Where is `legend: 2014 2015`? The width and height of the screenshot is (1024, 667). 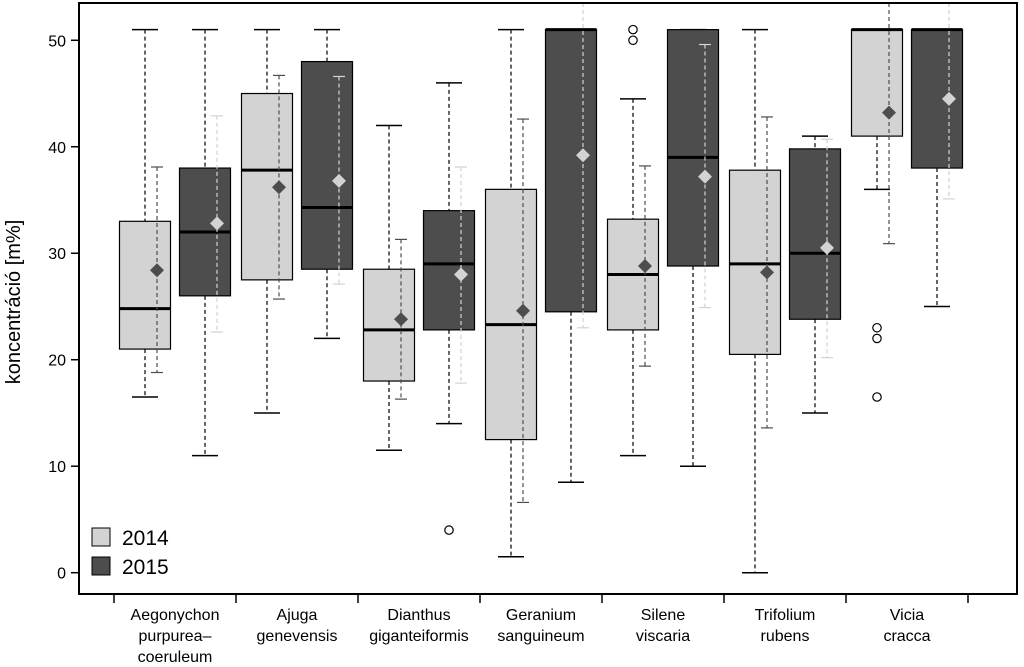
legend: 2014 2015 is located at coordinates (130, 553).